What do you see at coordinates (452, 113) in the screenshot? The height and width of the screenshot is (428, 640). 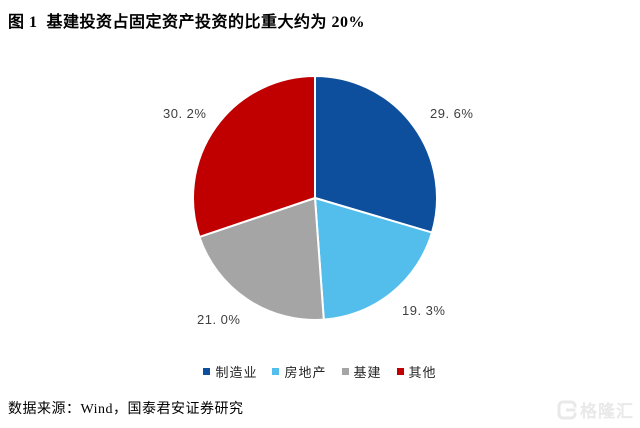 I see `pie-slice-label-制造业: 29. 6%` at bounding box center [452, 113].